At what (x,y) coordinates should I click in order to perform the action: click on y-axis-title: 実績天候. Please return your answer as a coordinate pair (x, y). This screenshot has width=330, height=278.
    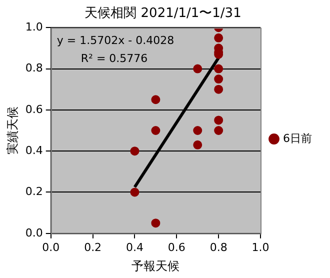
    Looking at the image, I should click on (12, 130).